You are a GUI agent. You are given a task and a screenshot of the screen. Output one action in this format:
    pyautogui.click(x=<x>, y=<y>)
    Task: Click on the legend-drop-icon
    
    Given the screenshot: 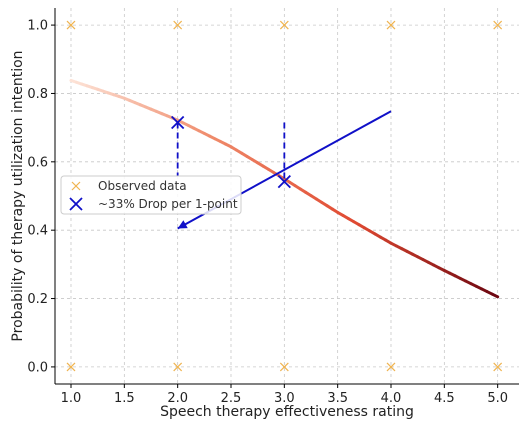 What is the action you would take?
    pyautogui.click(x=76, y=204)
    